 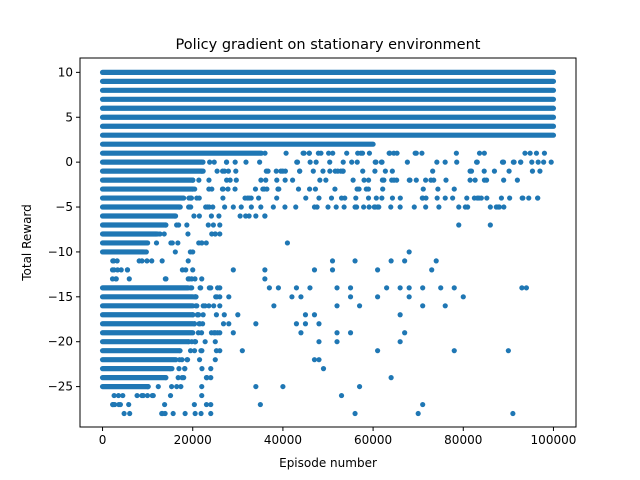 I want to click on y-tick-label: −5, so click(x=64, y=207).